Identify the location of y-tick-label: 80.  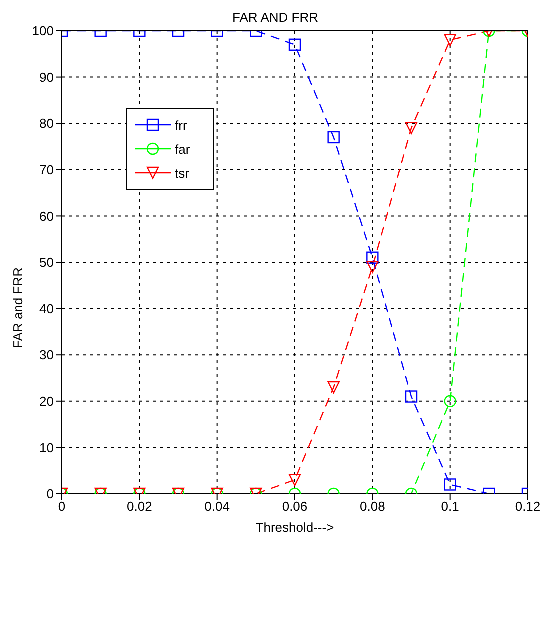
(47, 124).